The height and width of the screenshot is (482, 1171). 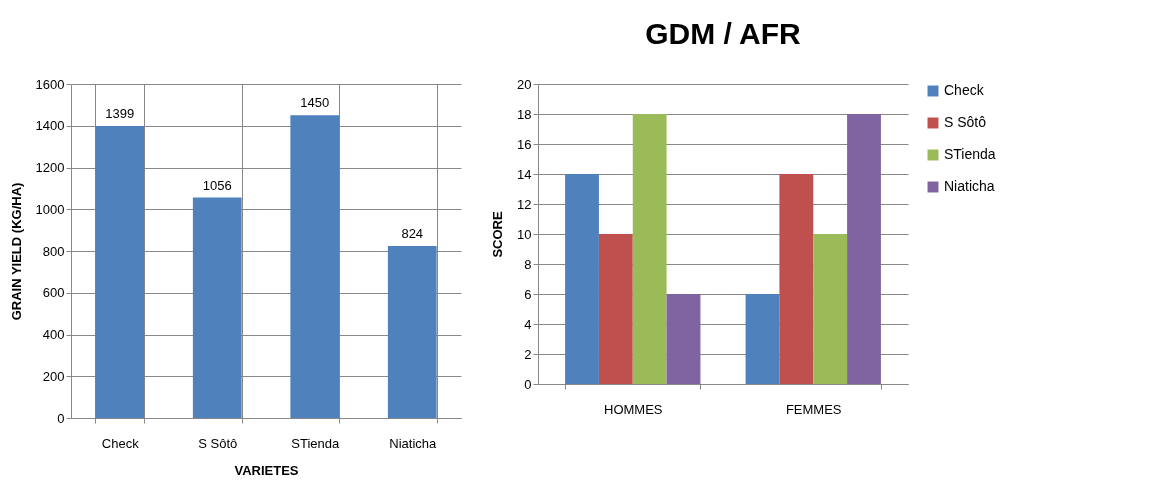 What do you see at coordinates (53, 293) in the screenshot?
I see `y-tick-label: 600` at bounding box center [53, 293].